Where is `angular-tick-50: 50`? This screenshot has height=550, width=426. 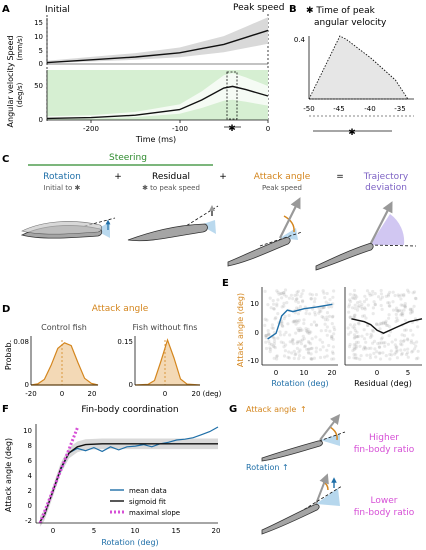 angular-tick-50: 50 is located at coordinates (38, 86).